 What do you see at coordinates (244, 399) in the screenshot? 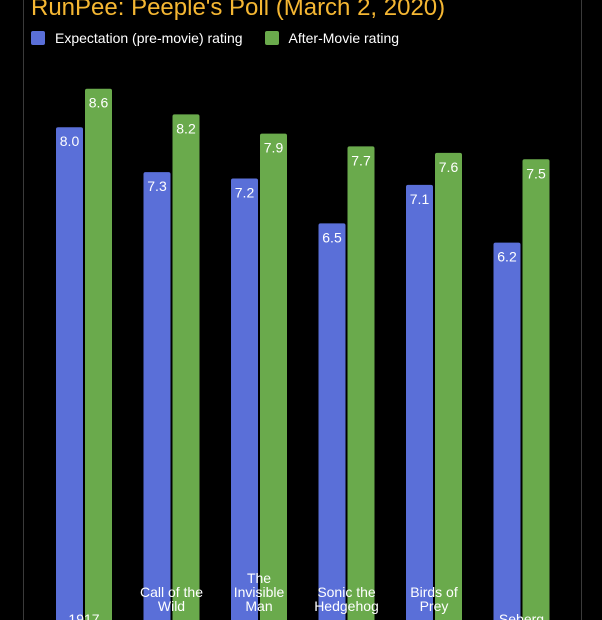
I see `bar-expectation-invisible-man` at bounding box center [244, 399].